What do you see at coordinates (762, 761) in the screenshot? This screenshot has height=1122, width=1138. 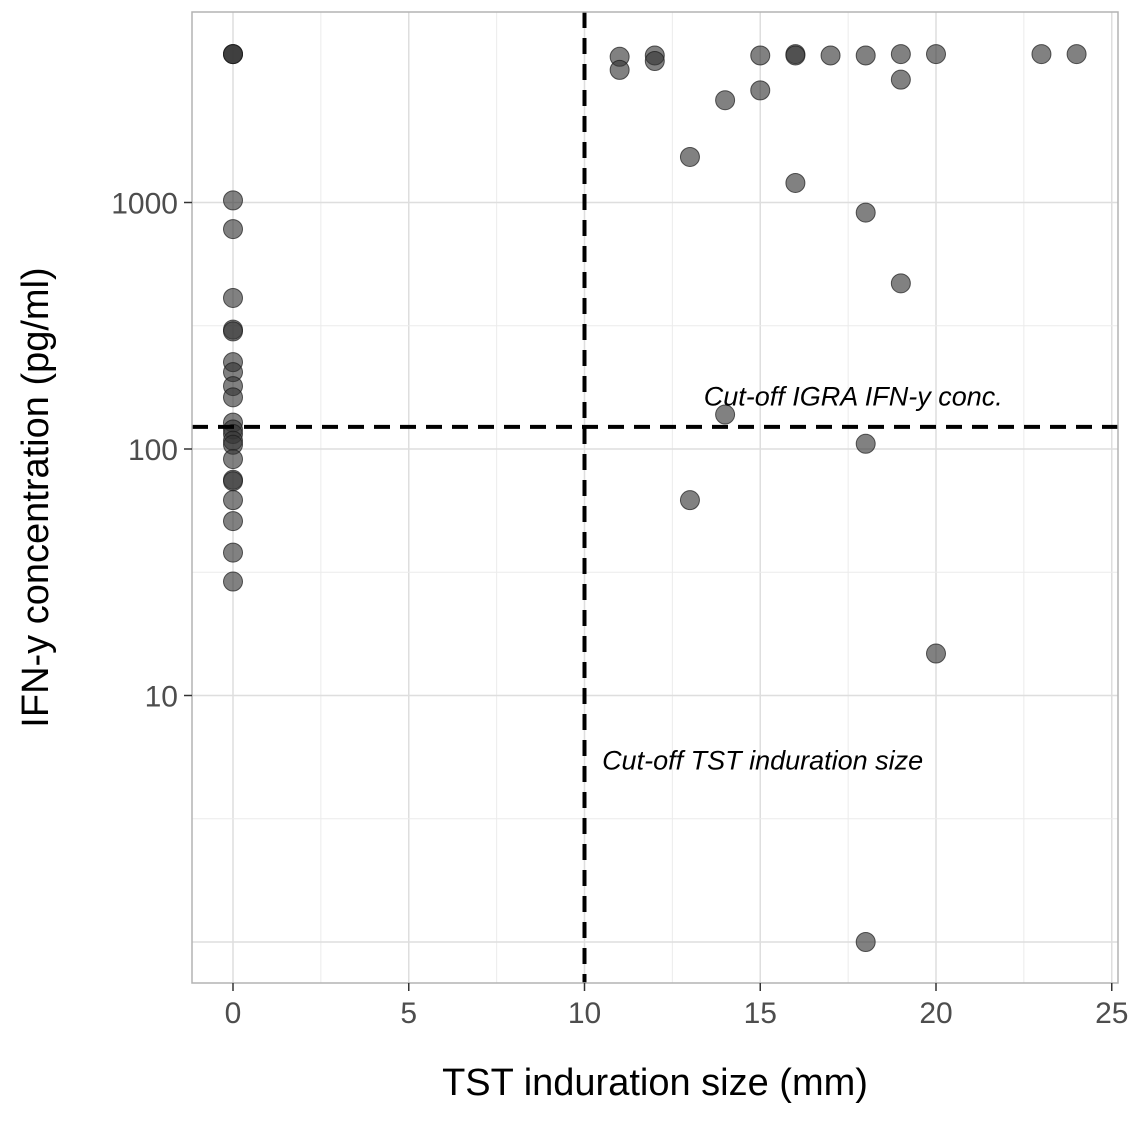 I see `tst-cutoff-label: Cut-off TST induration size` at bounding box center [762, 761].